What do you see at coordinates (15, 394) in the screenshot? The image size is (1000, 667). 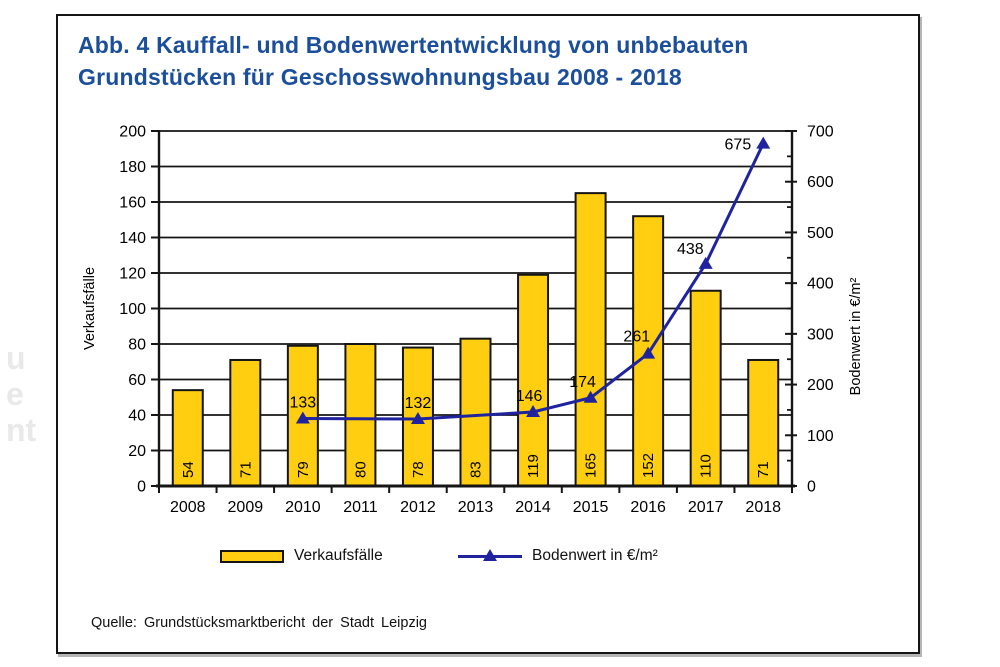 I see `margin-watermark-fragment: e` at bounding box center [15, 394].